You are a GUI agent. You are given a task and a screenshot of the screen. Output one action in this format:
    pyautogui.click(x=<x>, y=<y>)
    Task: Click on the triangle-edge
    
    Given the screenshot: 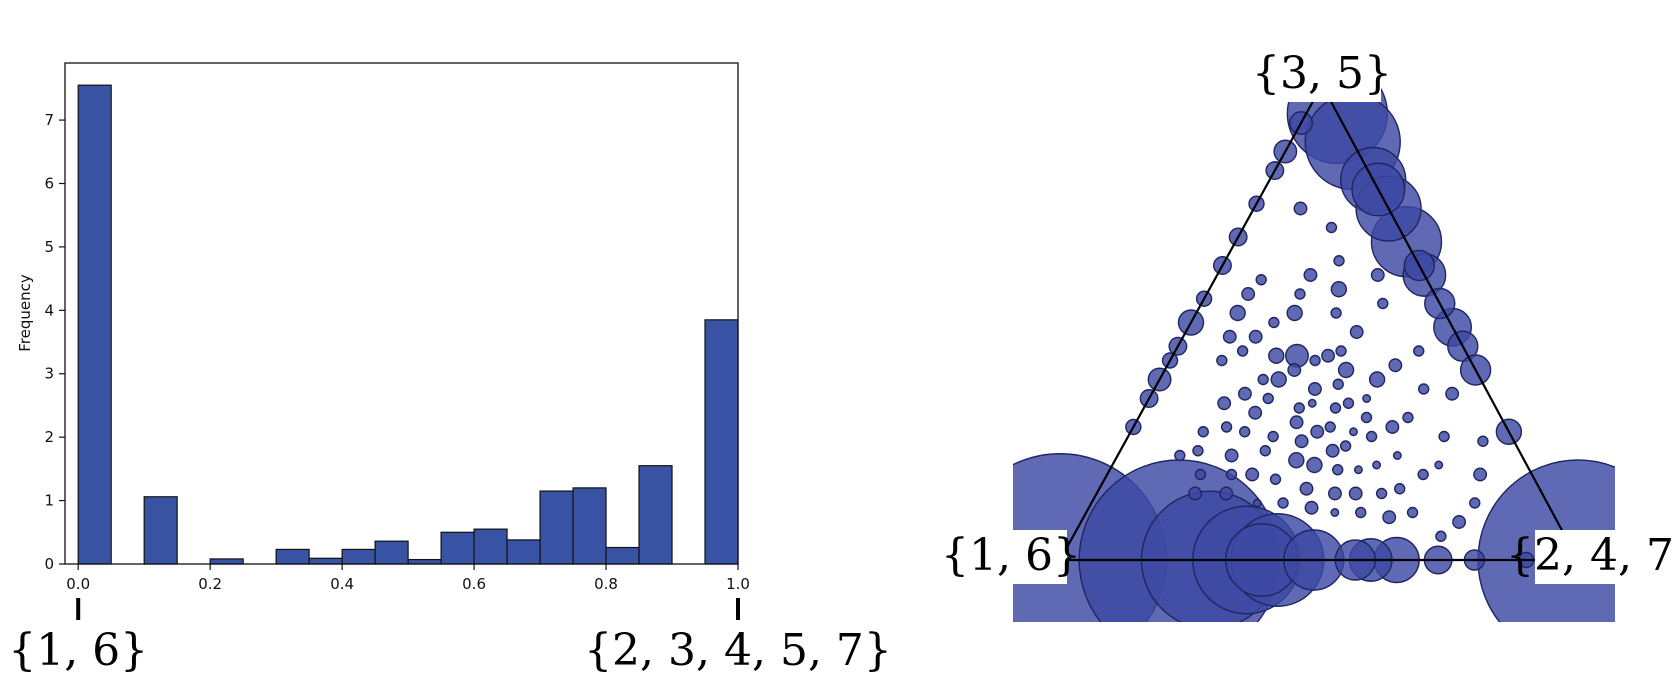 What is the action you would take?
    pyautogui.click(x=1191, y=322)
    